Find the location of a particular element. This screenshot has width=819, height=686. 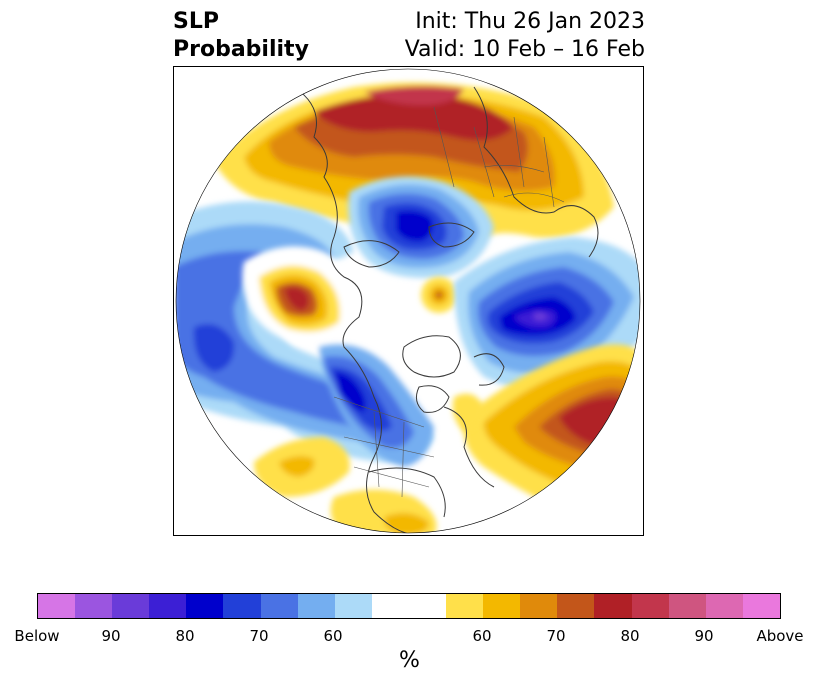

warm-anomaly-subtropics is located at coordinates (369, 463).